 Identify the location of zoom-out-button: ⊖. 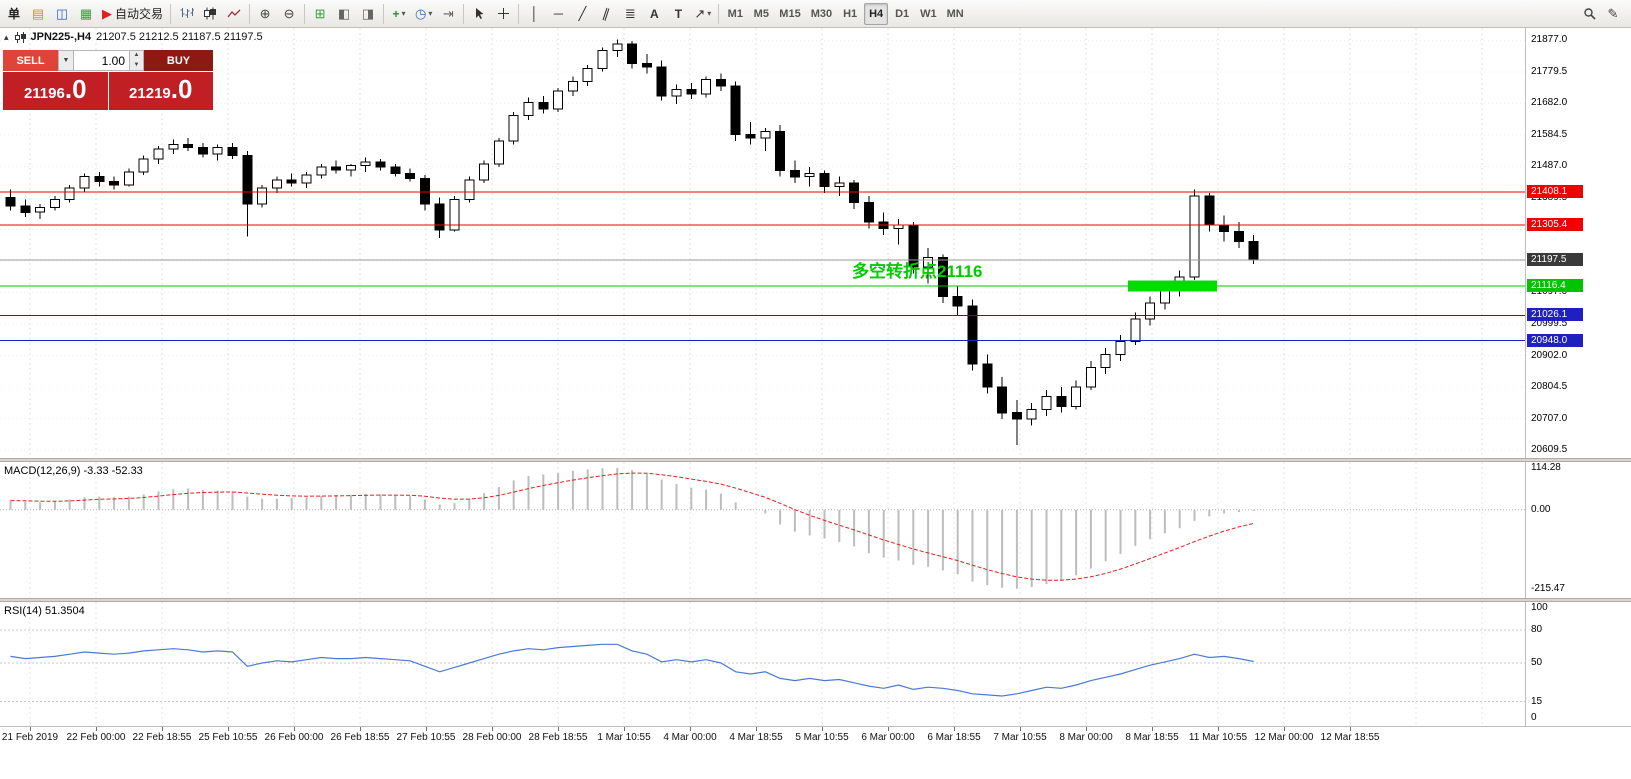
(289, 14).